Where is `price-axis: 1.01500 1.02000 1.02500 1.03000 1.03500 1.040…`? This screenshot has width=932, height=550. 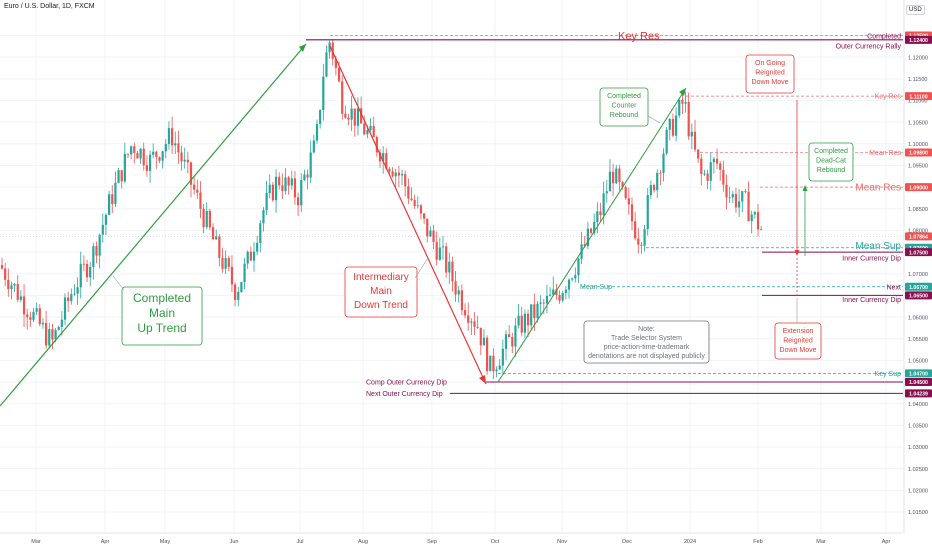 price-axis: 1.01500 1.02000 1.02500 1.03000 1.03500 1.040… is located at coordinates (917, 266).